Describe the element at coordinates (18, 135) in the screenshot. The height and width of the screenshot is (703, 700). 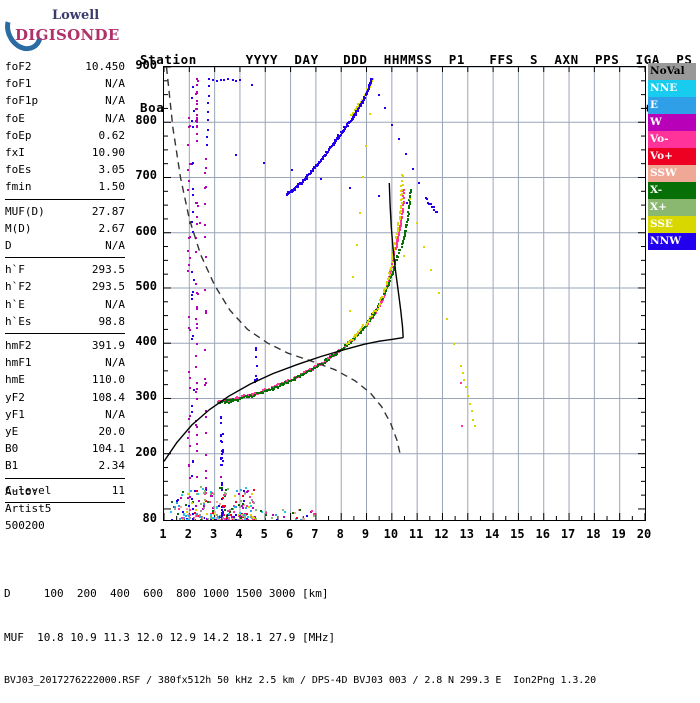
I see `param-key: foEp` at that location.